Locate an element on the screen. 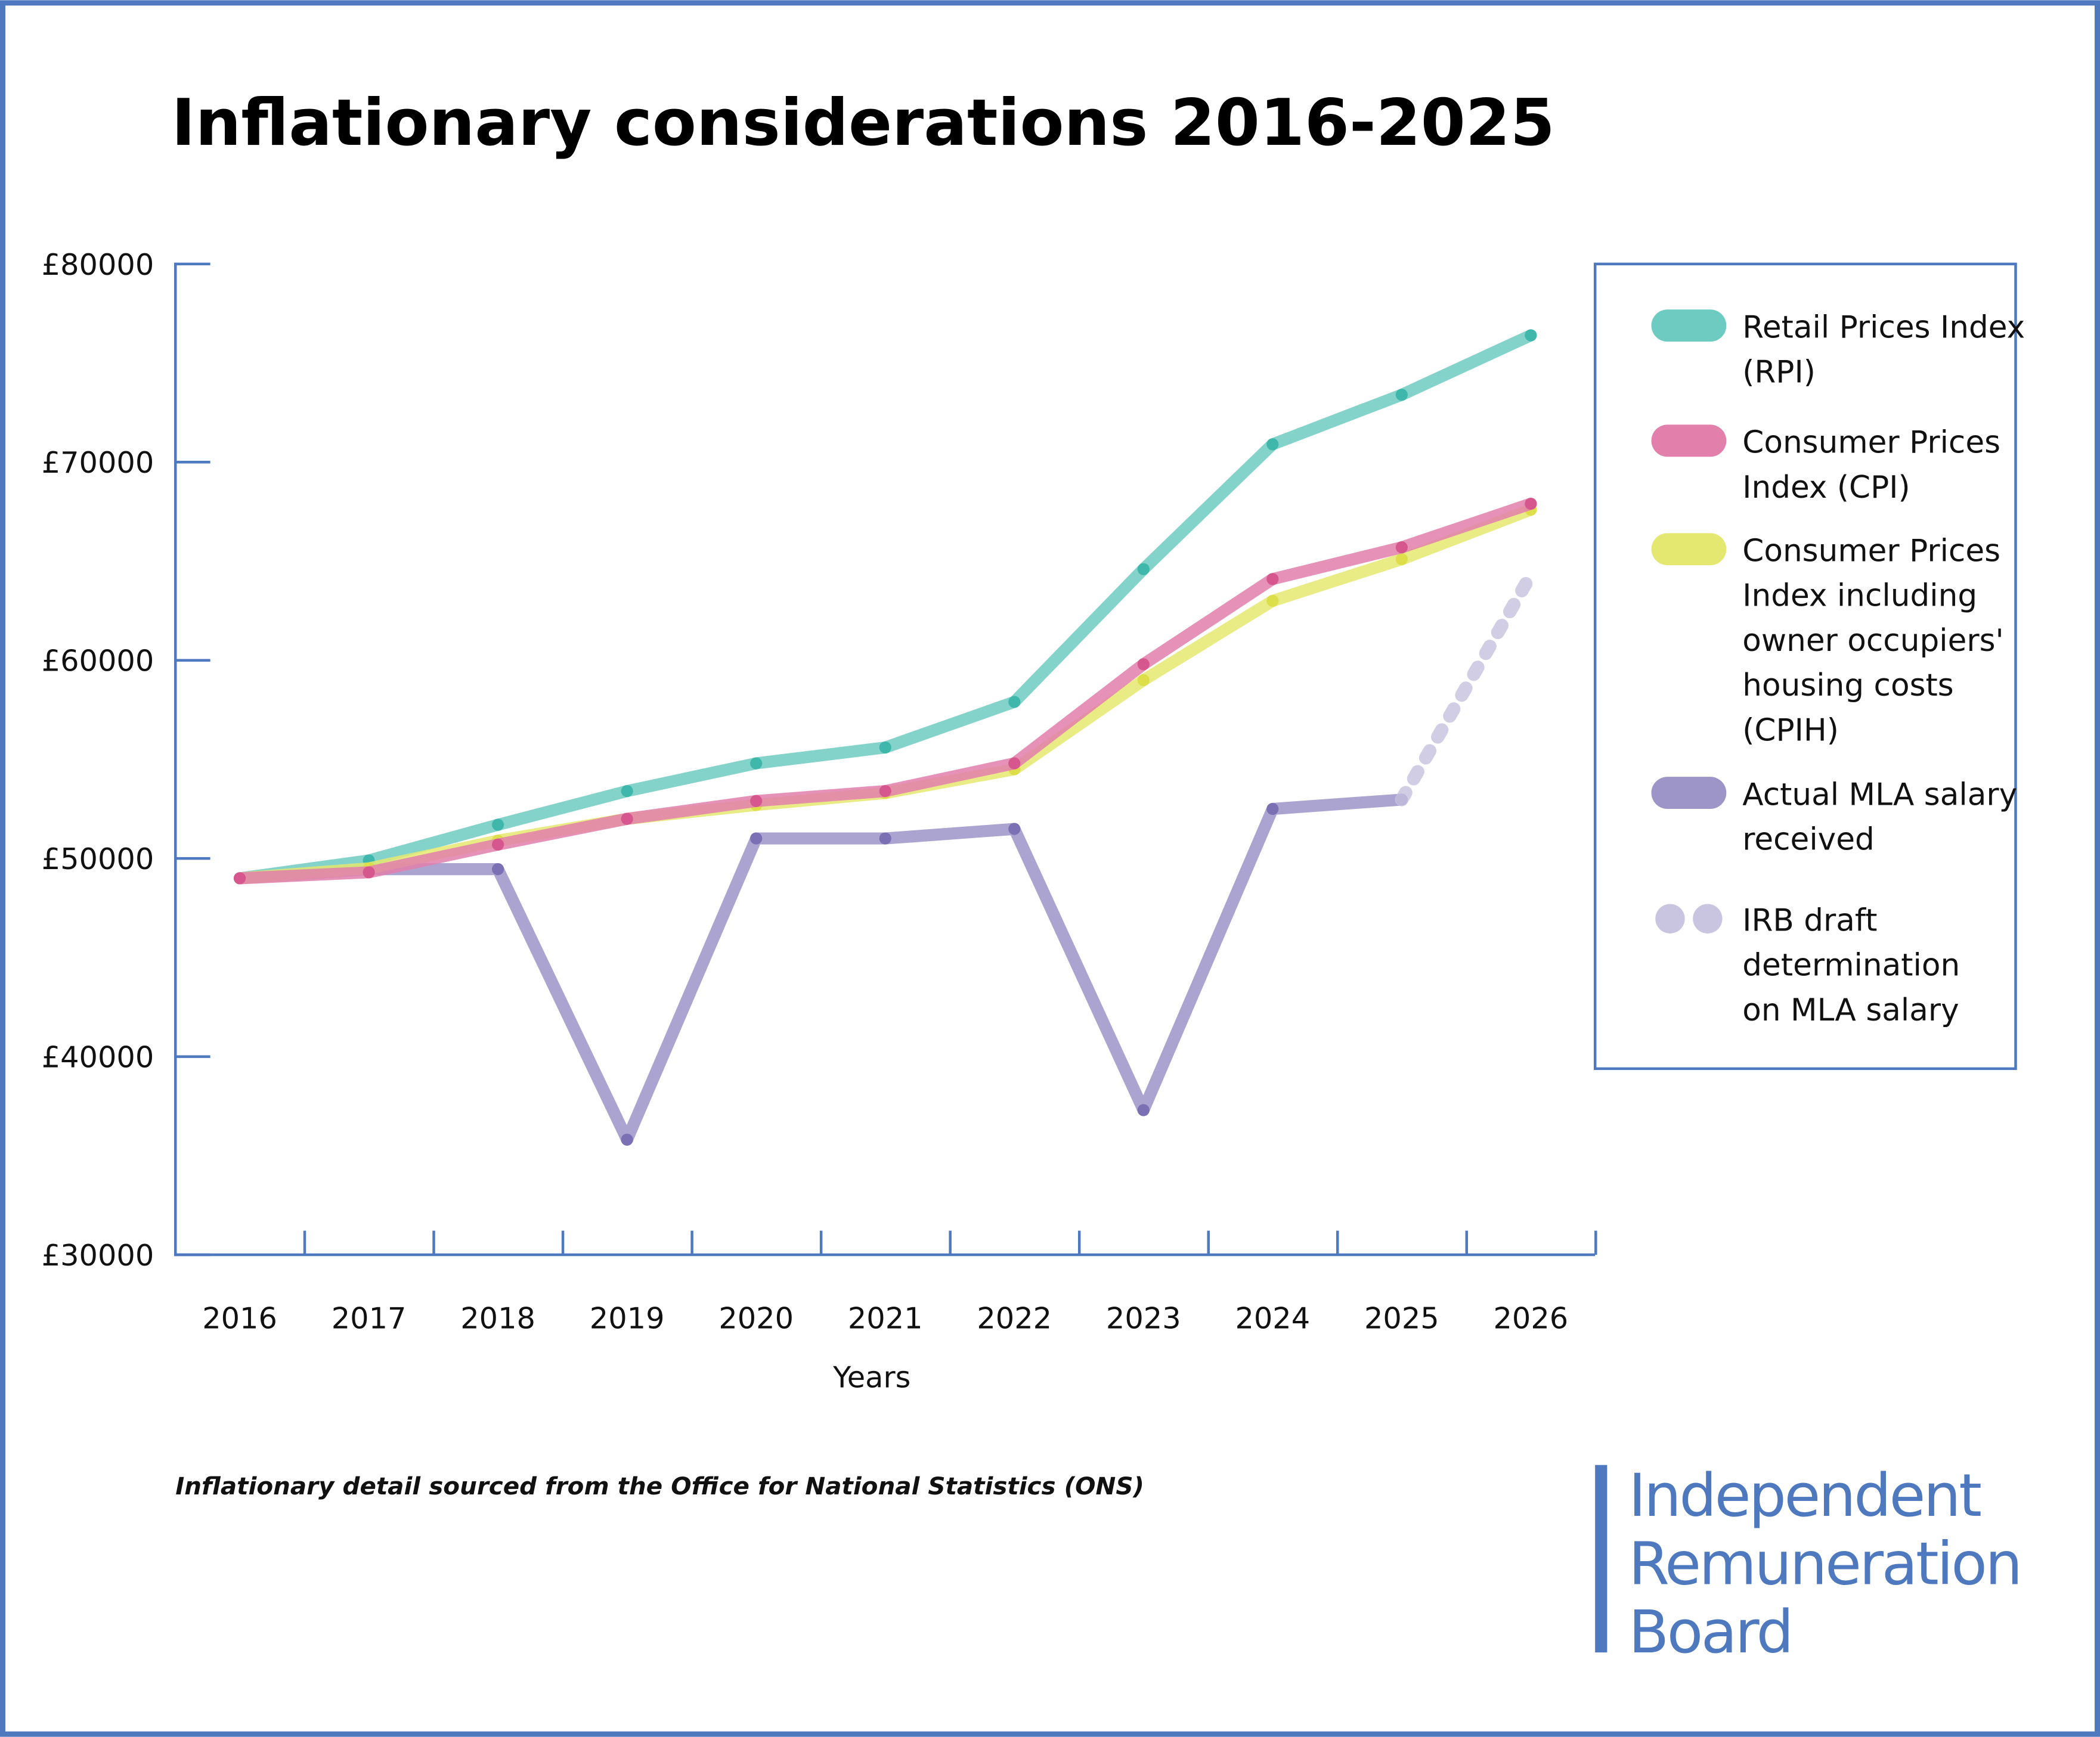 The width and height of the screenshot is (2100, 1737). legend-entry: Retail Prices Index (RPI) is located at coordinates (1838, 349).